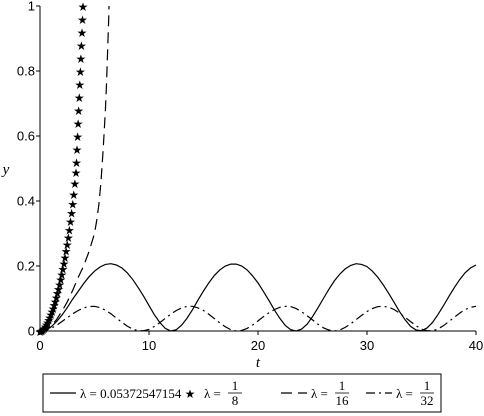 This screenshot has width=484, height=416. I want to click on y-tick-label: 0.4, so click(26, 201).